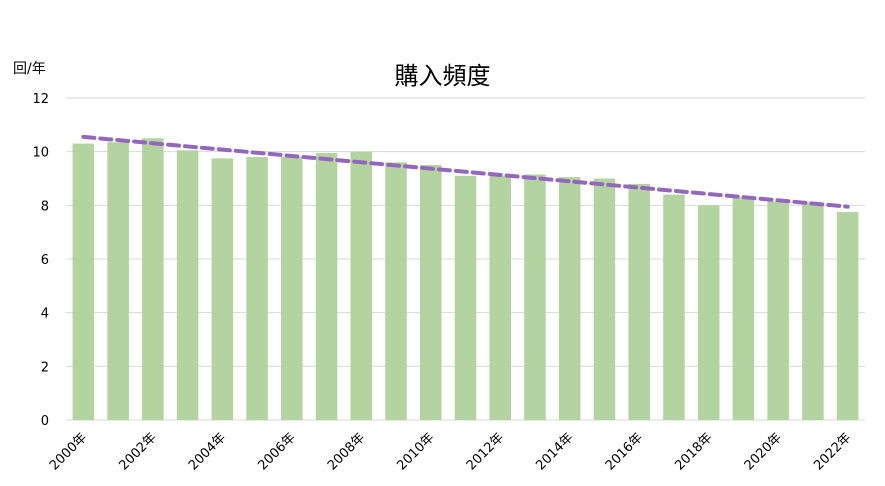 The height and width of the screenshot is (486, 885). What do you see at coordinates (415, 451) in the screenshot?
I see `x-tick-label: 2010年` at bounding box center [415, 451].